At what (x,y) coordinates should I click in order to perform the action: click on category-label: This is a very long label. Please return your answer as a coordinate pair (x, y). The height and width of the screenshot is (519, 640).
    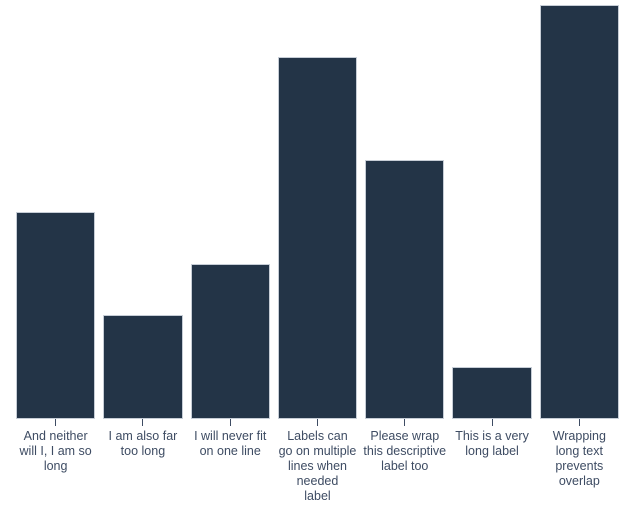
    Looking at the image, I should click on (492, 444).